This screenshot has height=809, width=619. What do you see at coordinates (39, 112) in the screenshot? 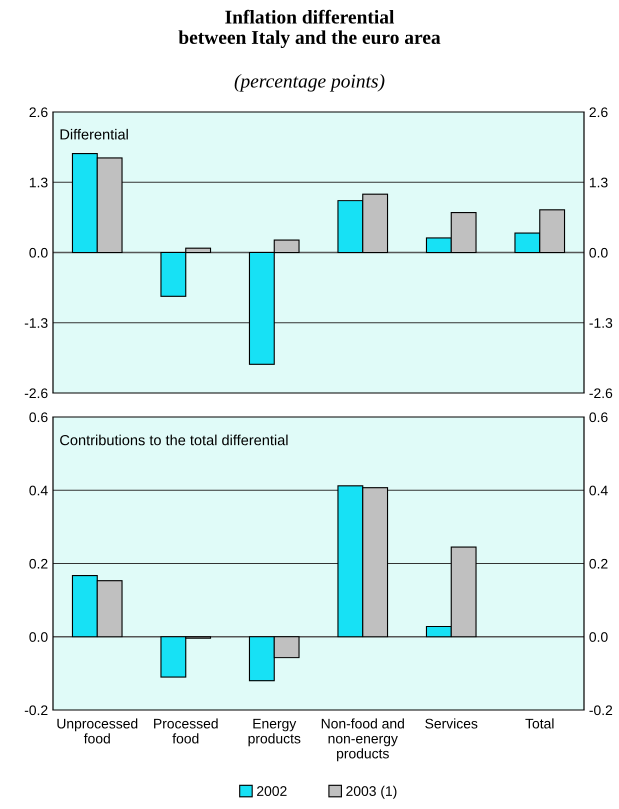
I see `y-tick-label: 2.6` at bounding box center [39, 112].